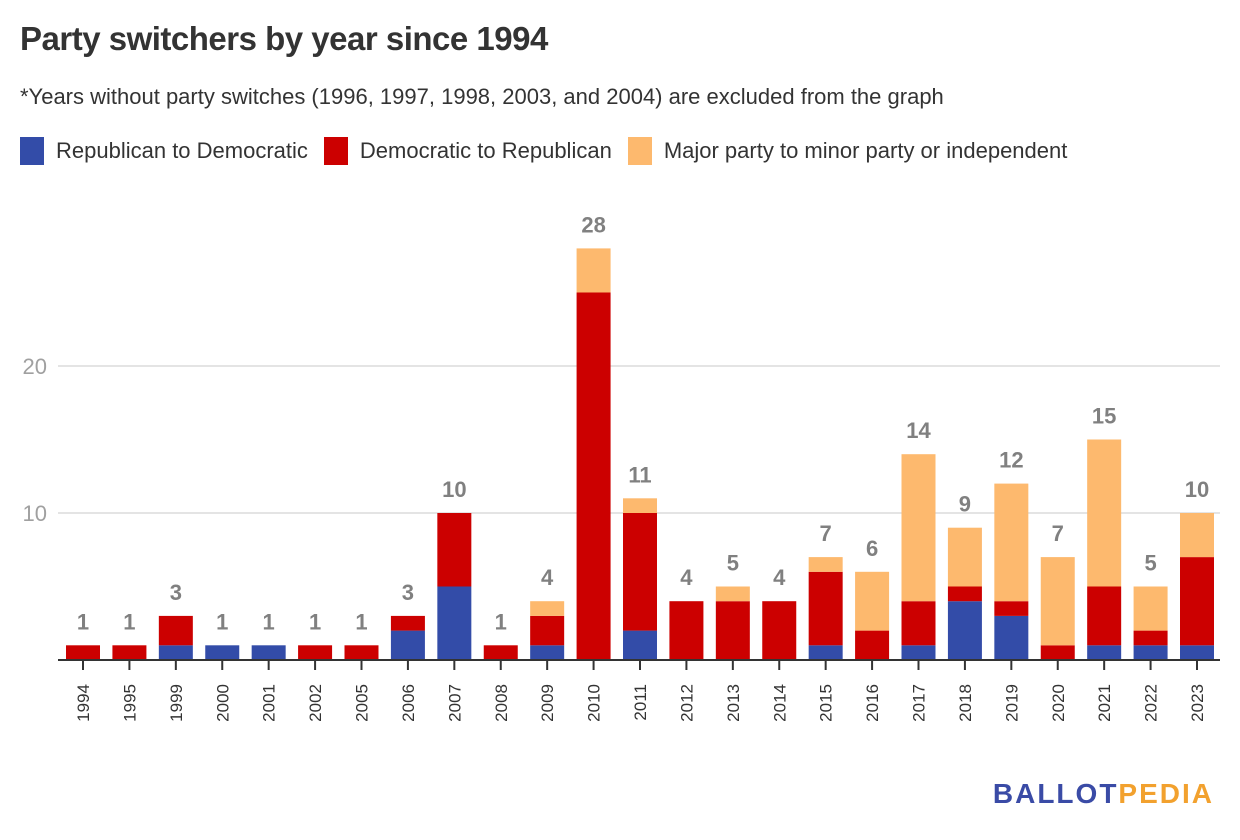 The height and width of the screenshot is (840, 1240). Describe the element at coordinates (779, 630) in the screenshot. I see `bar-segment-2014-s1` at that location.